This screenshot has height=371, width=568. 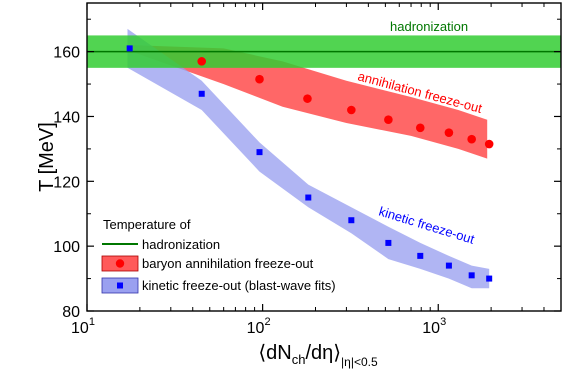 What do you see at coordinates (66, 117) in the screenshot?
I see `y-tick-label: 140` at bounding box center [66, 117].